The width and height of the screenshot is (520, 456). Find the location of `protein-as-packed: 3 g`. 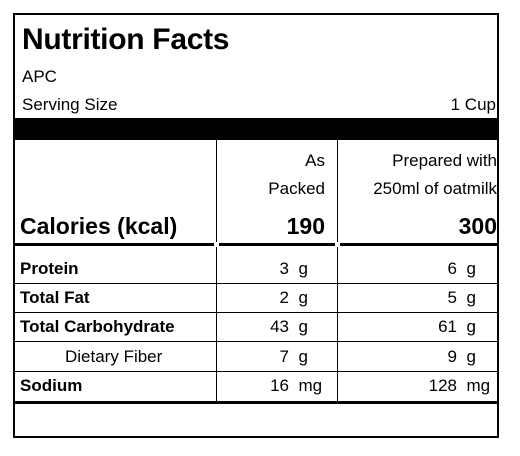

protein-as-packed: 3 g is located at coordinates (287, 269).